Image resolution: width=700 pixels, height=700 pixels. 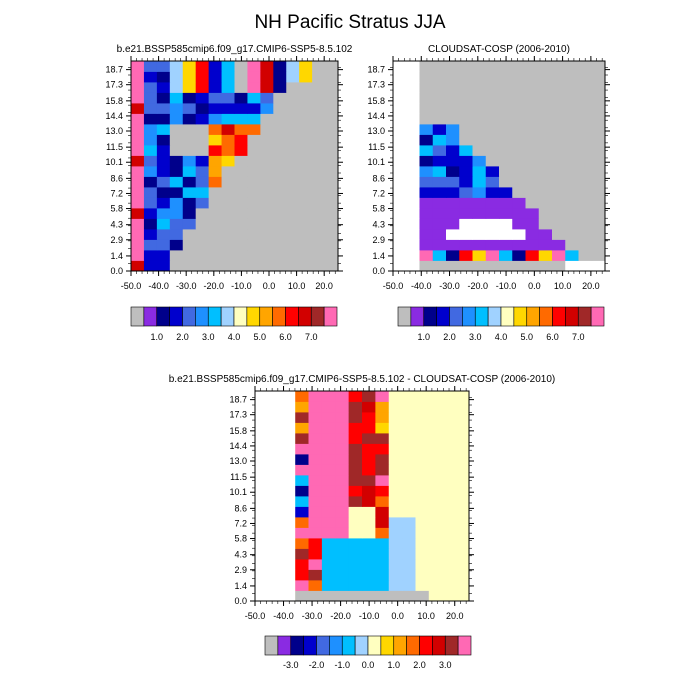 I want to click on x-tick-label: 10.0, so click(x=297, y=286).